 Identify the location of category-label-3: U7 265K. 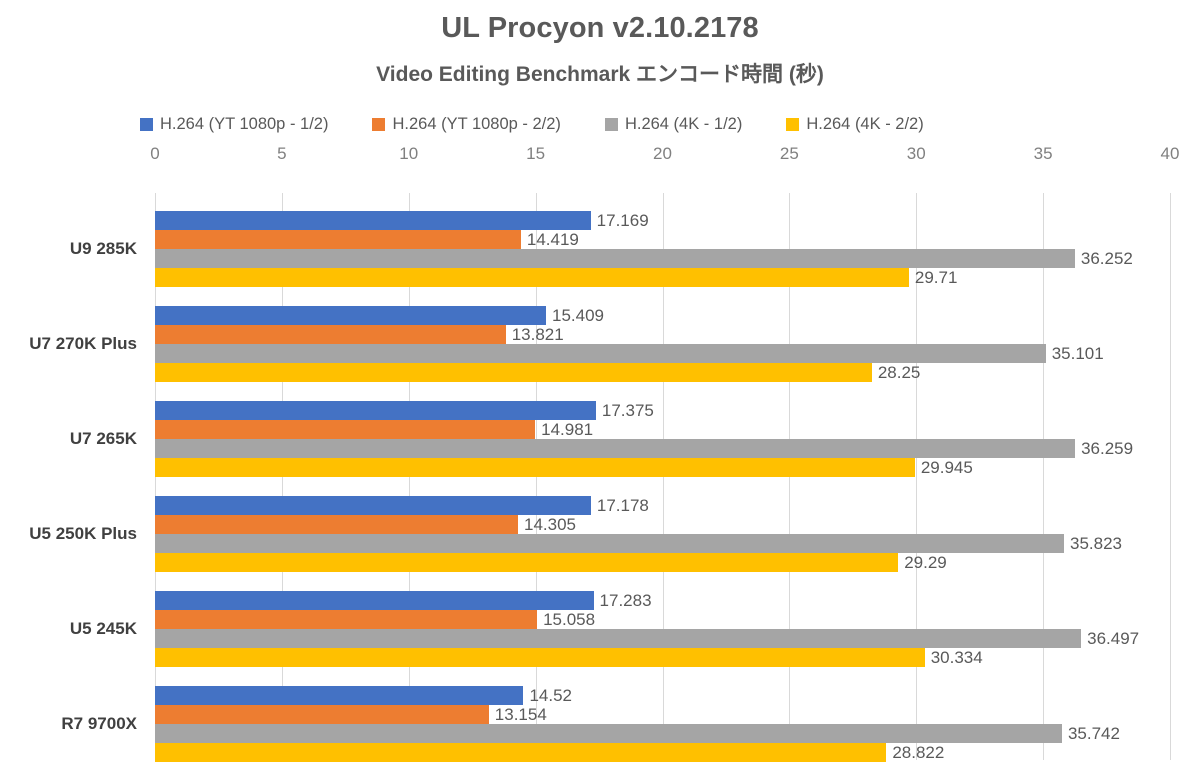
(103, 438).